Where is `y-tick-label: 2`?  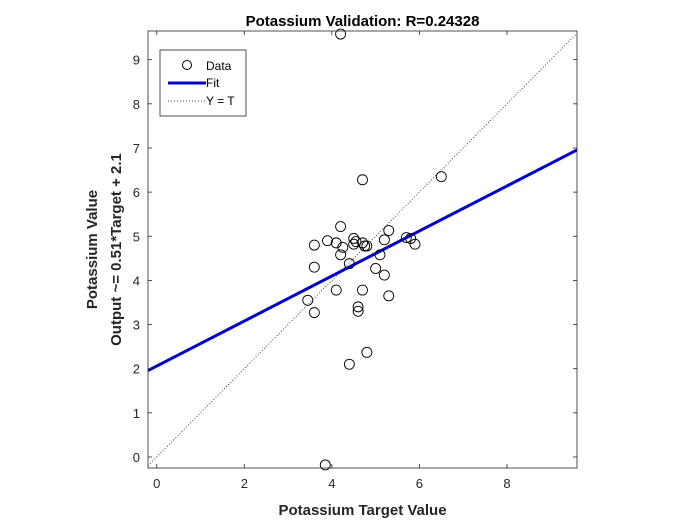
y-tick-label: 2 is located at coordinates (136, 369).